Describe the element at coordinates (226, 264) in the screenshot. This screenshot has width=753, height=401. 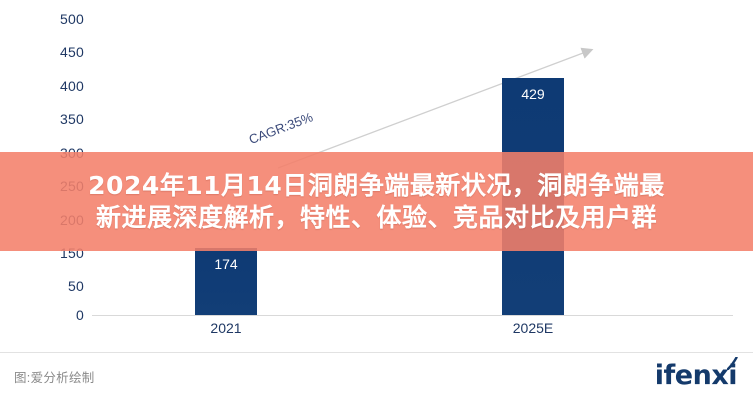
I see `bar-value-label-2021: 174` at that location.